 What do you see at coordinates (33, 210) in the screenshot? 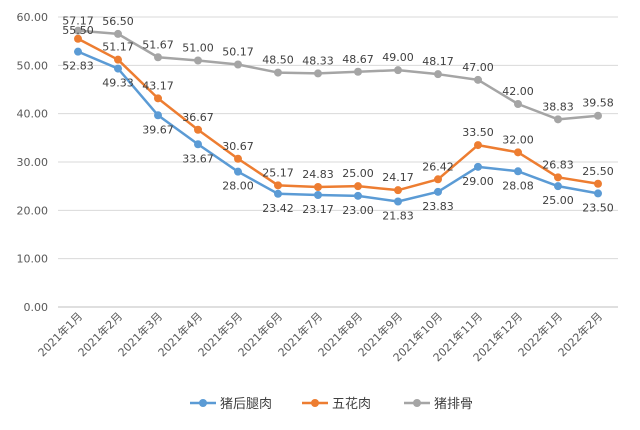
I see `y-tick-label: 20.00` at bounding box center [33, 210].